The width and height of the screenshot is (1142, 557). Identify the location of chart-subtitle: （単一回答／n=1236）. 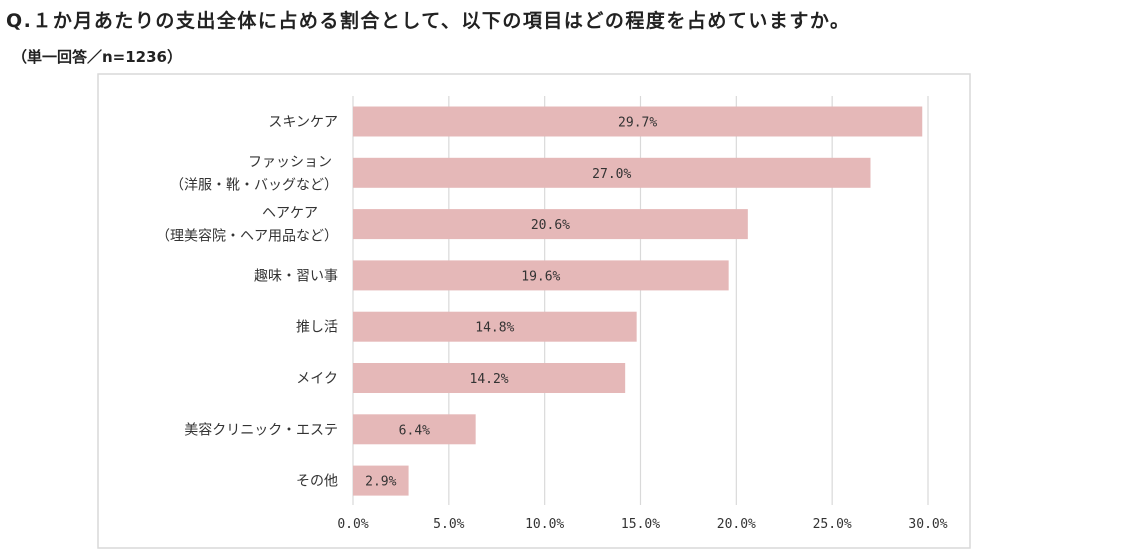
(97, 57).